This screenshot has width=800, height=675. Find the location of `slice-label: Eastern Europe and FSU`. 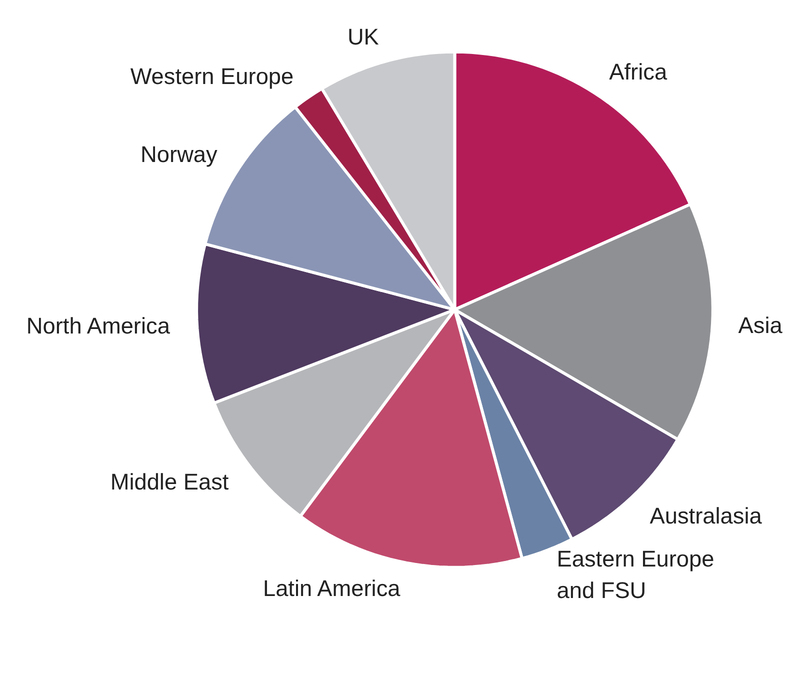

slice-label: Eastern Europe and FSU is located at coordinates (635, 574).